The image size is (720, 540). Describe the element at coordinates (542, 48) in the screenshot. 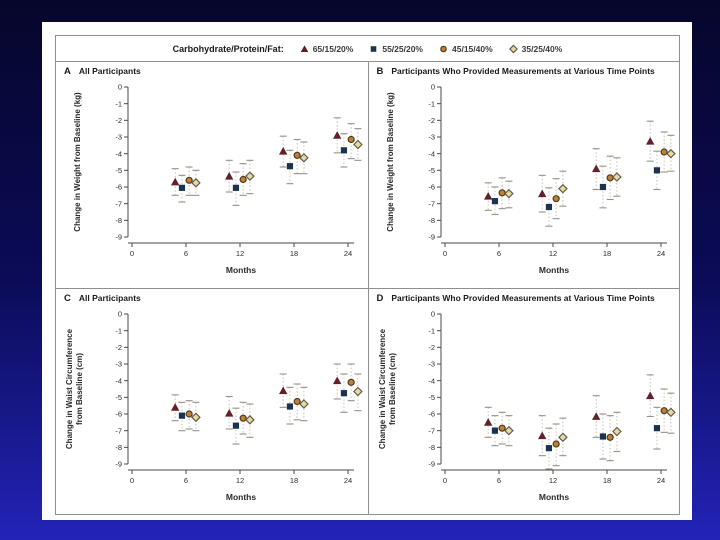

I see `legend-item-label: 35/25/40%` at that location.